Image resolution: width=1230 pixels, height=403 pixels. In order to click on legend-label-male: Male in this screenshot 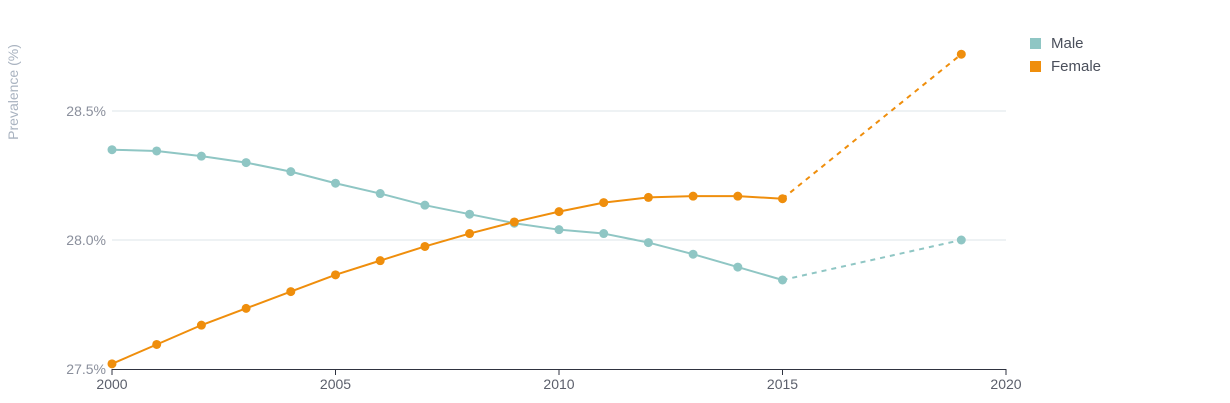, I will do `click(1067, 43)`.